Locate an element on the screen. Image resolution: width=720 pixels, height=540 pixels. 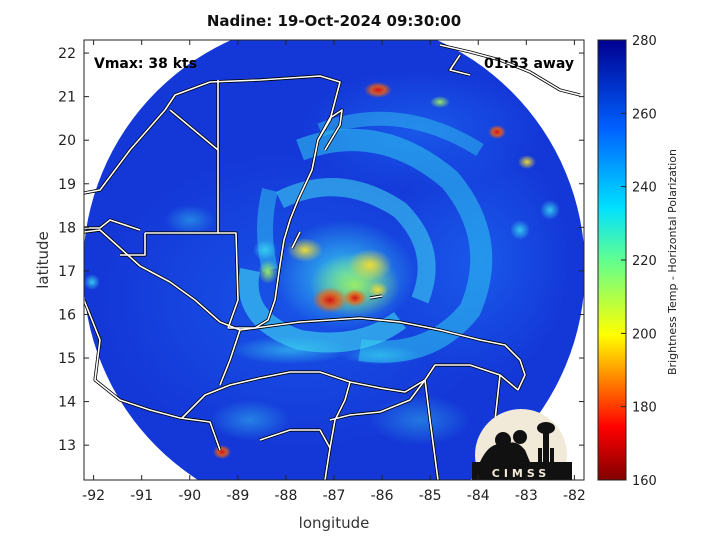
colorbar-tick-label: 260 is located at coordinates (644, 114).